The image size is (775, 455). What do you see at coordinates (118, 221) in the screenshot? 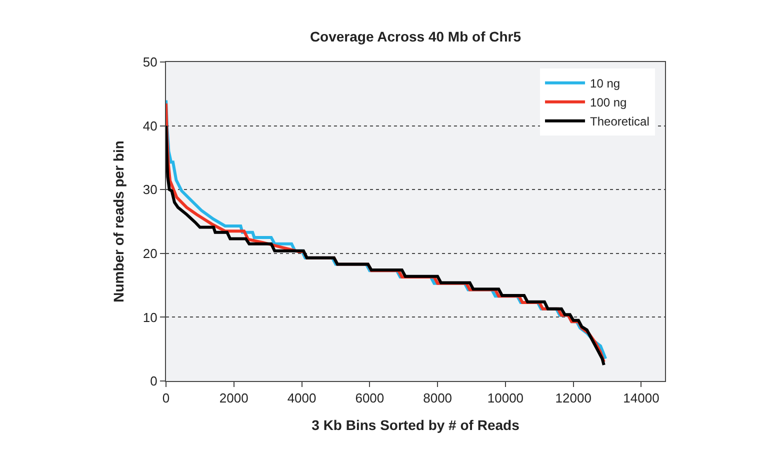
I see `y-axis-title: Number of reads per bin` at bounding box center [118, 221].